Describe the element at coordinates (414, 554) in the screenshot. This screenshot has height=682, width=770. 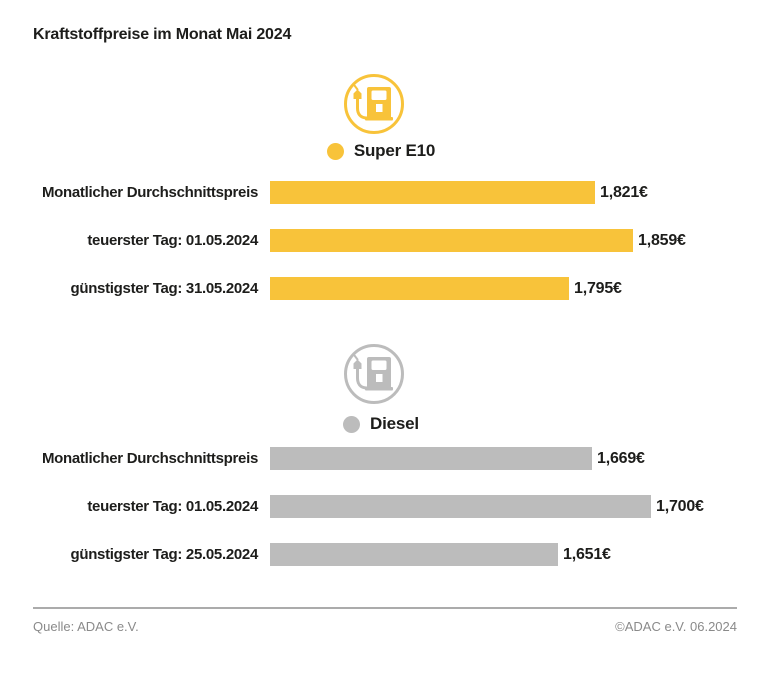
I see `bar-diesel-min-day` at that location.